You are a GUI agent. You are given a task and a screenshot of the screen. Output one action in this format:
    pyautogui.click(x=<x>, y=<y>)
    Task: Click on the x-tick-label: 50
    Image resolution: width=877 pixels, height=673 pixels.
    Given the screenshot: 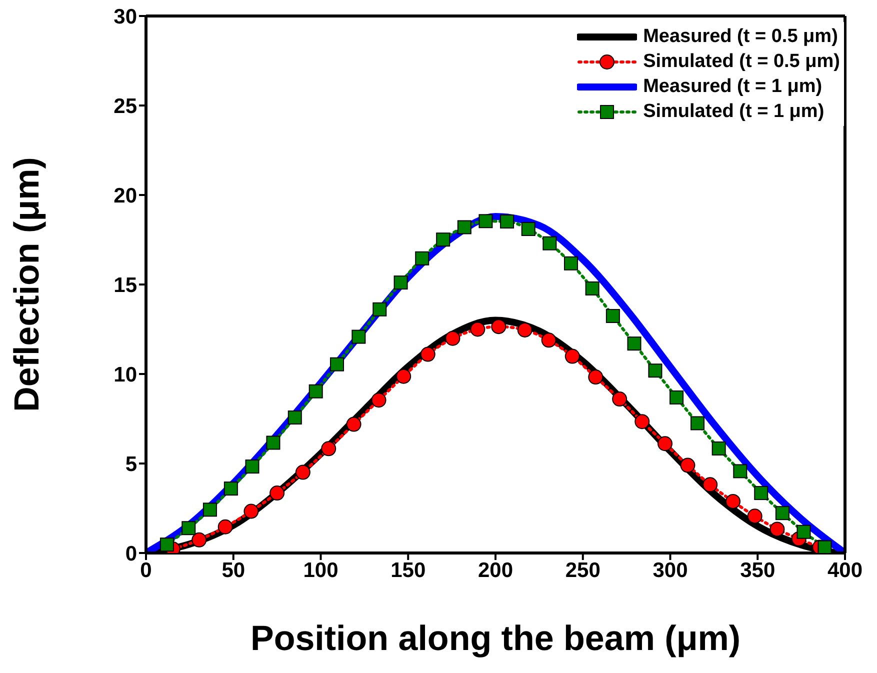 What is the action you would take?
    pyautogui.click(x=234, y=570)
    